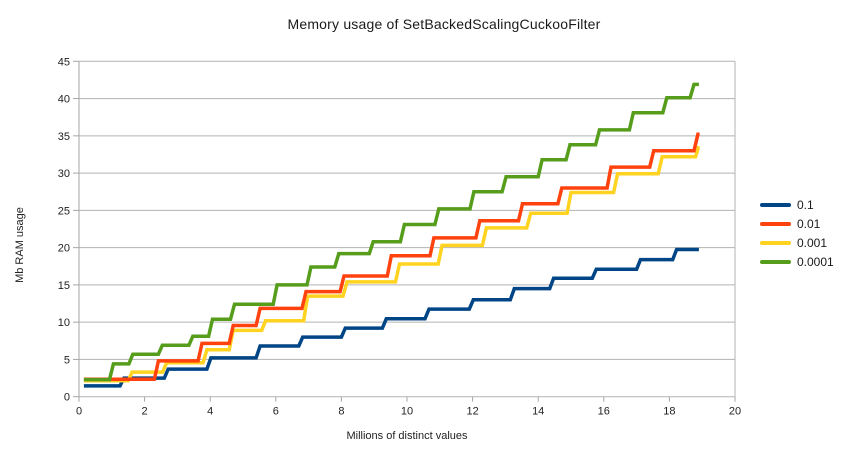 Image resolution: width=848 pixels, height=468 pixels. I want to click on x-tick-label-2: 2, so click(145, 412).